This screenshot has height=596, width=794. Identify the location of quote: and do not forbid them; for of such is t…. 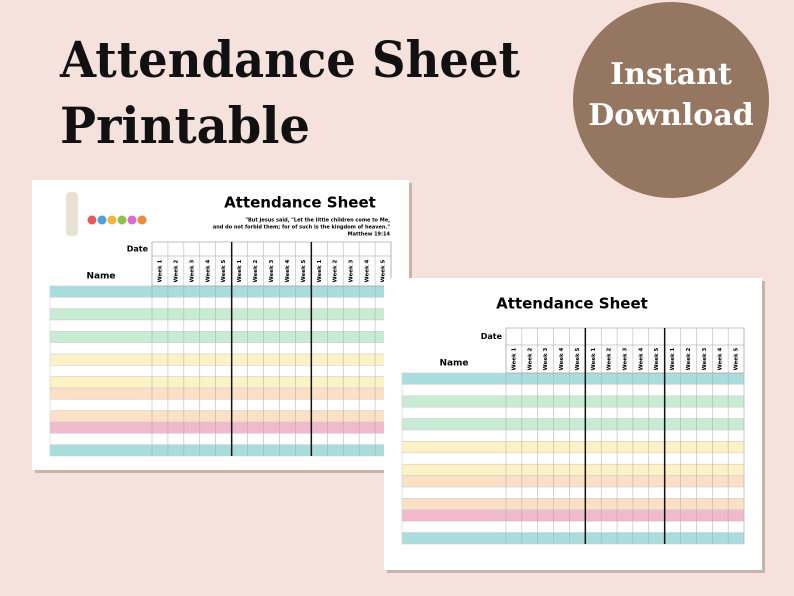
(302, 228).